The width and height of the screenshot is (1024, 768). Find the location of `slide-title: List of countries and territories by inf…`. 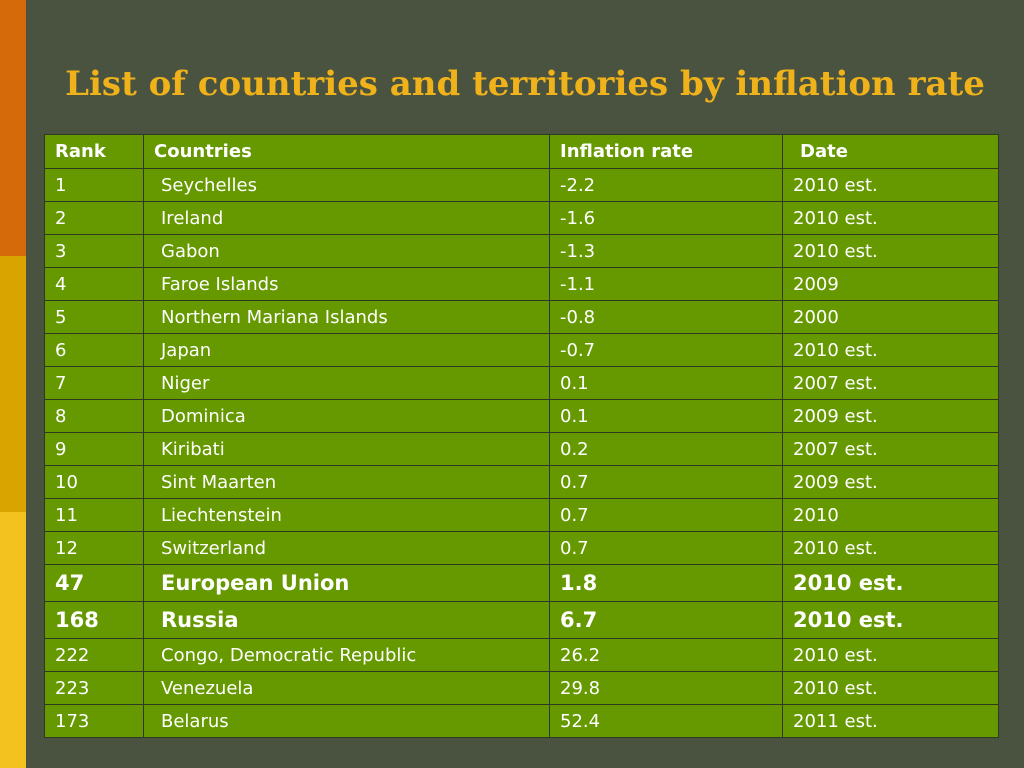

slide-title: List of countries and territories by inf… is located at coordinates (525, 84).